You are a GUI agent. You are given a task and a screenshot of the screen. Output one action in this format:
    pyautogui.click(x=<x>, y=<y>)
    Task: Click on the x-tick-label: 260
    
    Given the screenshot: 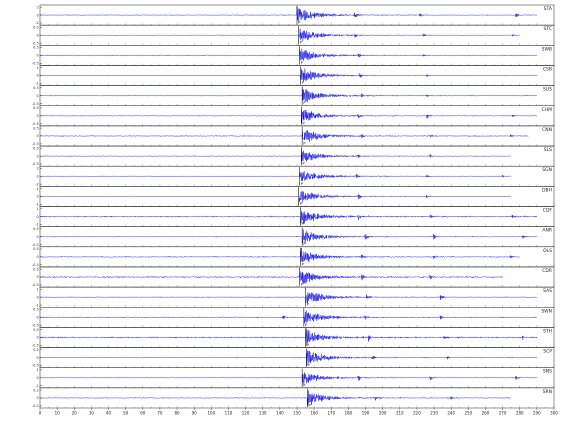 What is the action you would take?
    pyautogui.click(x=486, y=413)
    